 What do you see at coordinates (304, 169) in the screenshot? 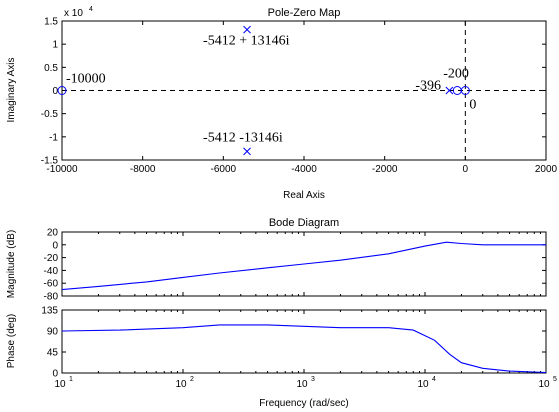
I see `pz-x-tick-label: -4000` at bounding box center [304, 169].